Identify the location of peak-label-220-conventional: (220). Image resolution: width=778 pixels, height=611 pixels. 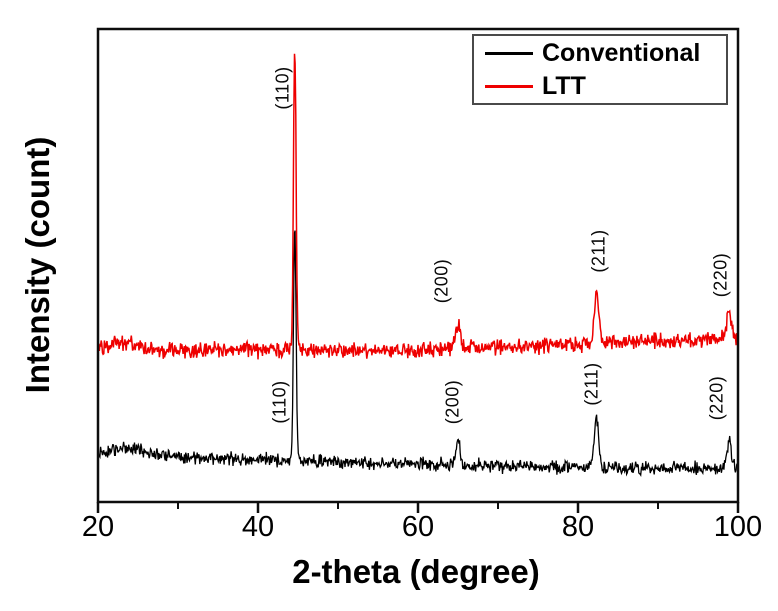
(716, 398).